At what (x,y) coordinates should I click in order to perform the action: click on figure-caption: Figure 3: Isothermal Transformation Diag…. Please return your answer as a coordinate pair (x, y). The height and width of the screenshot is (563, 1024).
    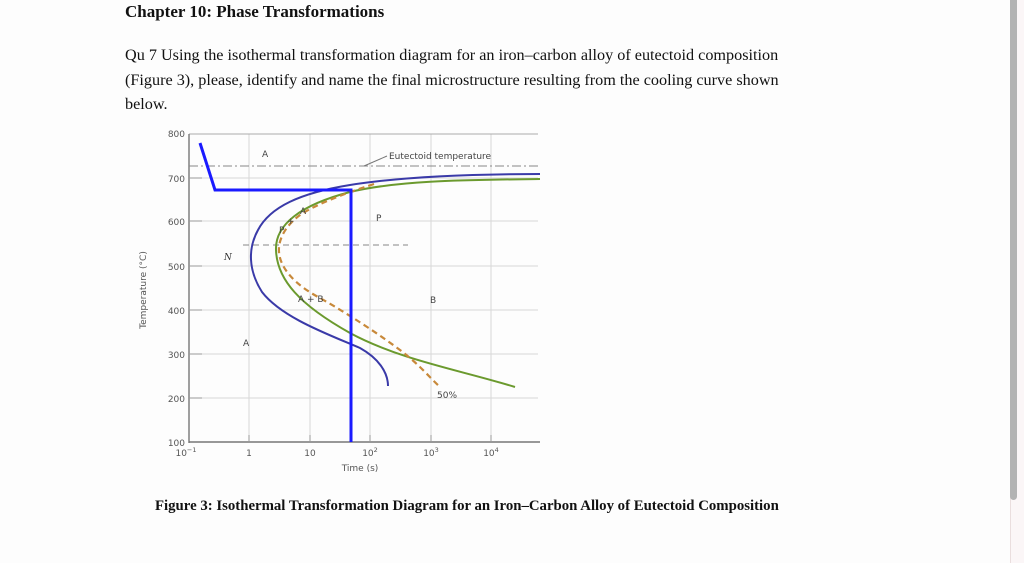
    Looking at the image, I should click on (467, 506).